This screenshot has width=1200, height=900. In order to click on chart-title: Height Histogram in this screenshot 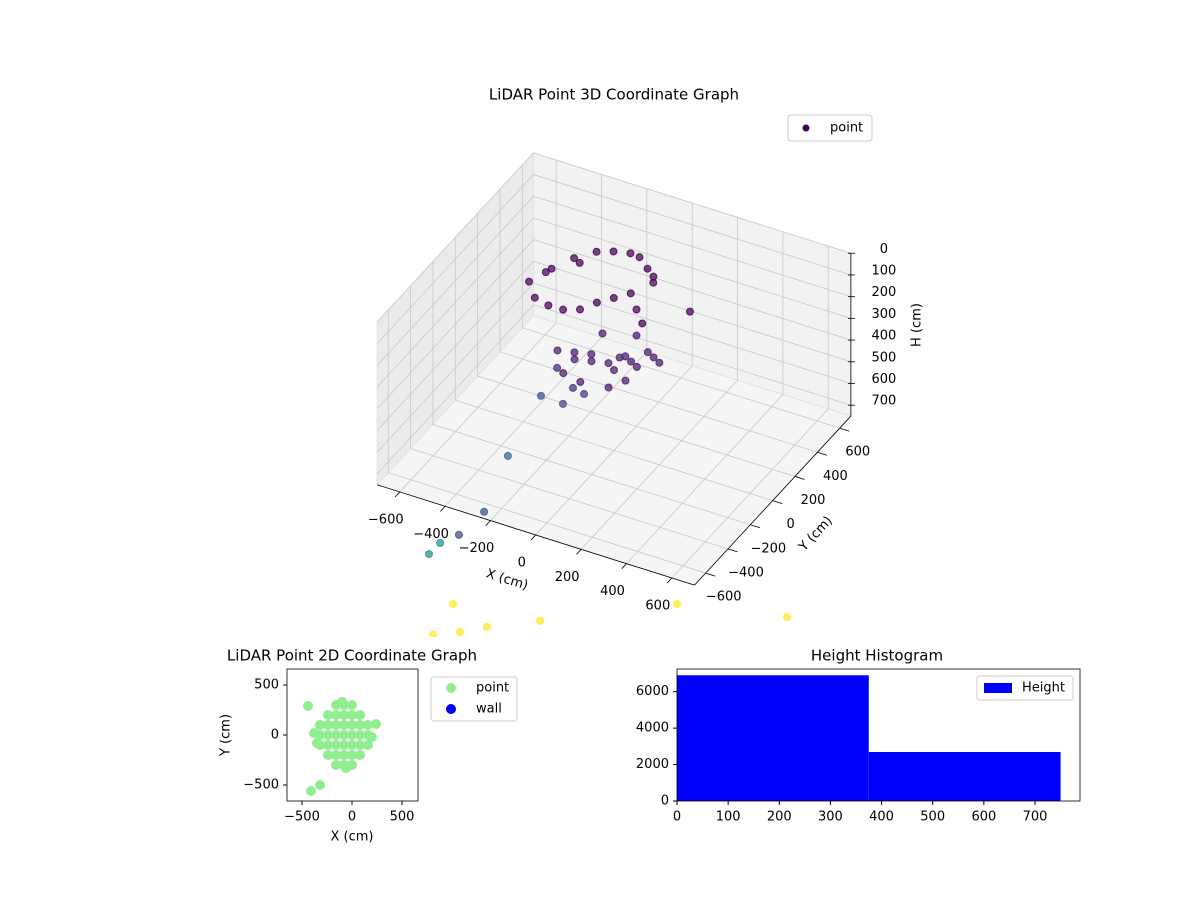, I will do `click(877, 656)`.